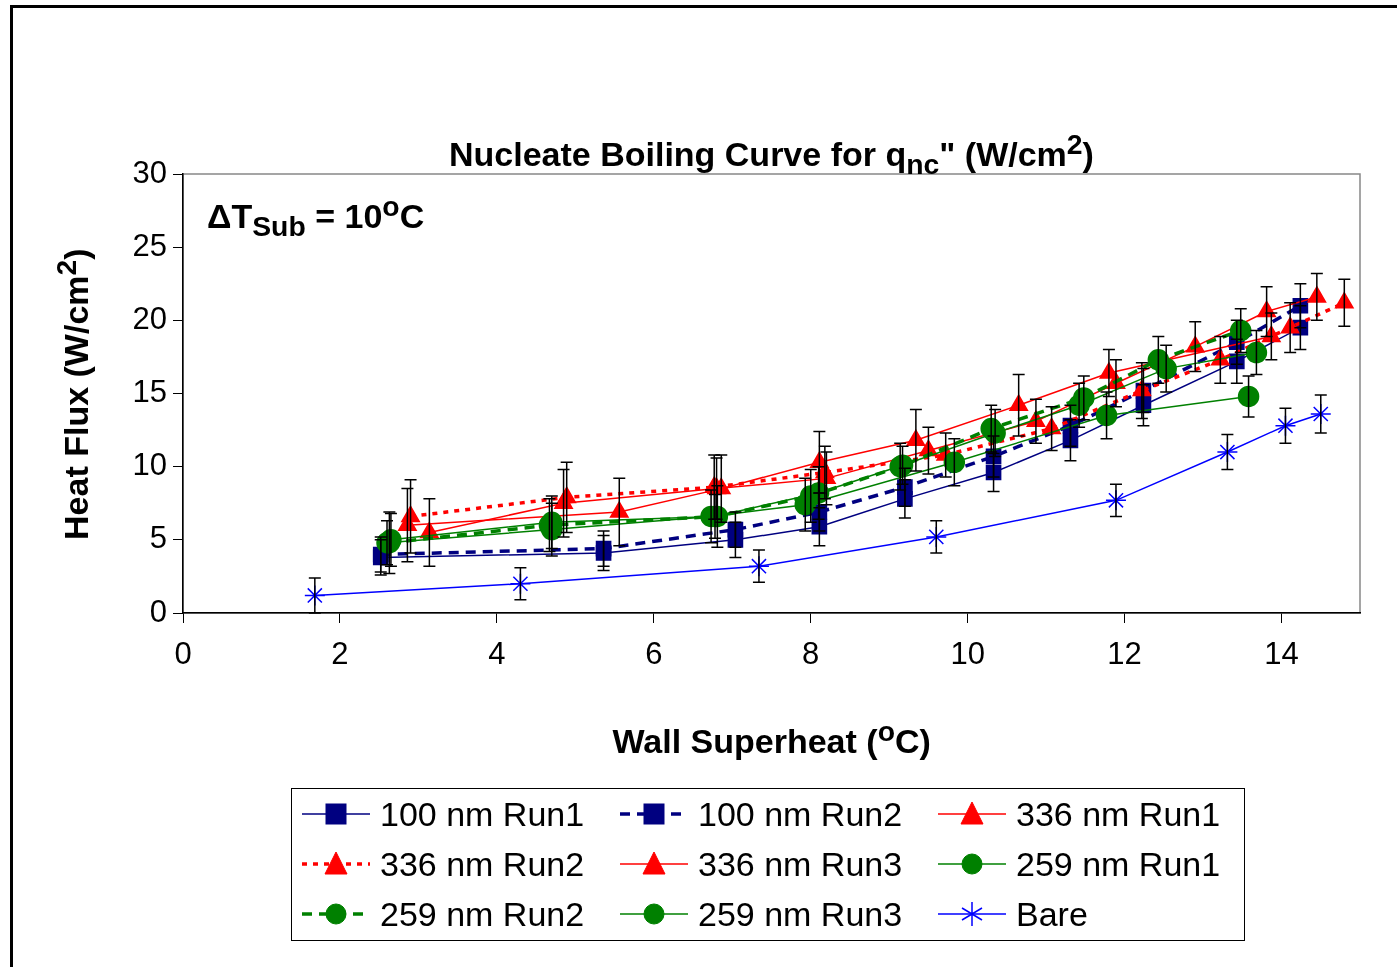 The height and width of the screenshot is (967, 1397). What do you see at coordinates (967, 654) in the screenshot?
I see `x-tick-label: 10` at bounding box center [967, 654].